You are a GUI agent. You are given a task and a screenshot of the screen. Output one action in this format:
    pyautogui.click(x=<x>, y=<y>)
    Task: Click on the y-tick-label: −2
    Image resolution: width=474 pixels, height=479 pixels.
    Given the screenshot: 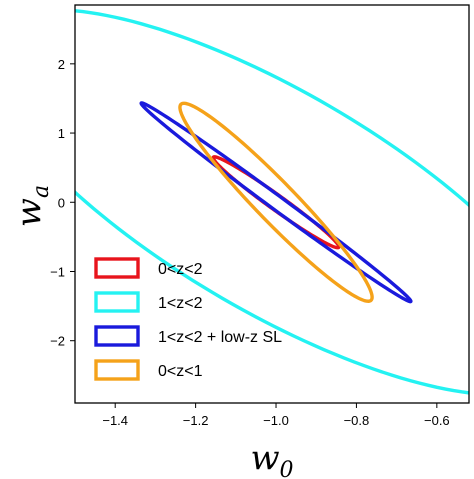 What is the action you would take?
    pyautogui.click(x=57, y=341)
    